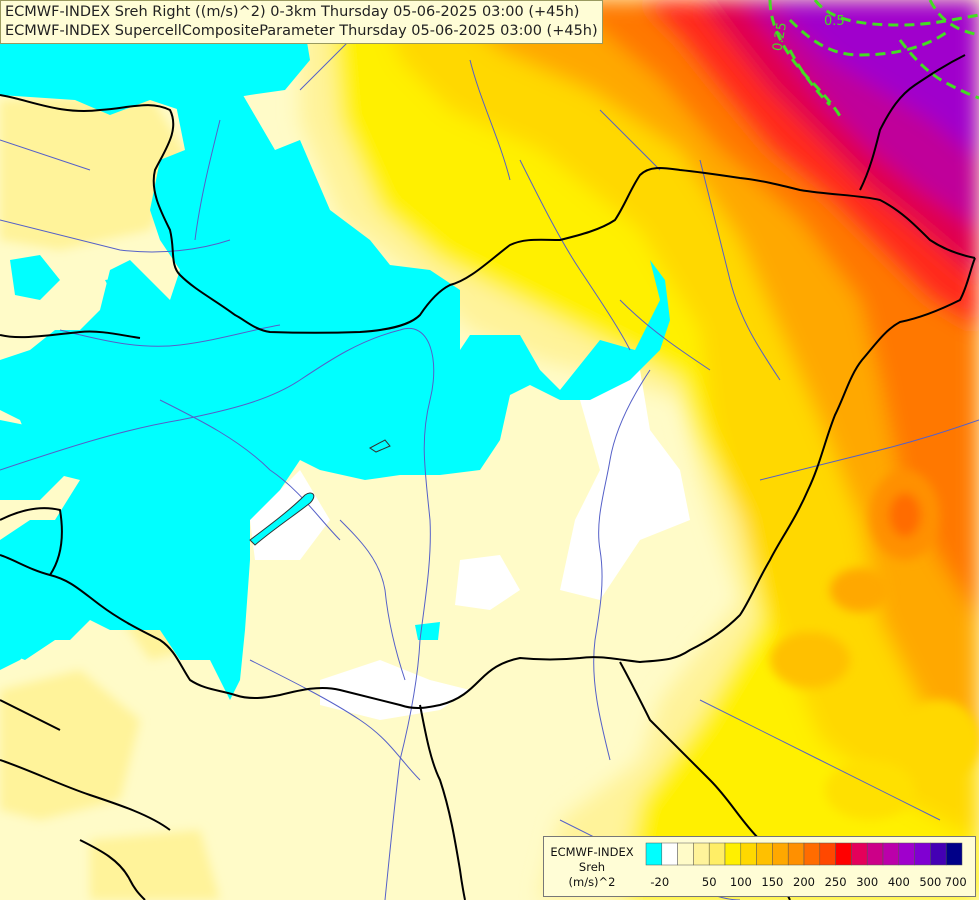 Image resolution: width=979 pixels, height=900 pixels. What do you see at coordinates (874, 645) in the screenshot?
I see `sreh-field-pockets` at bounding box center [874, 645].